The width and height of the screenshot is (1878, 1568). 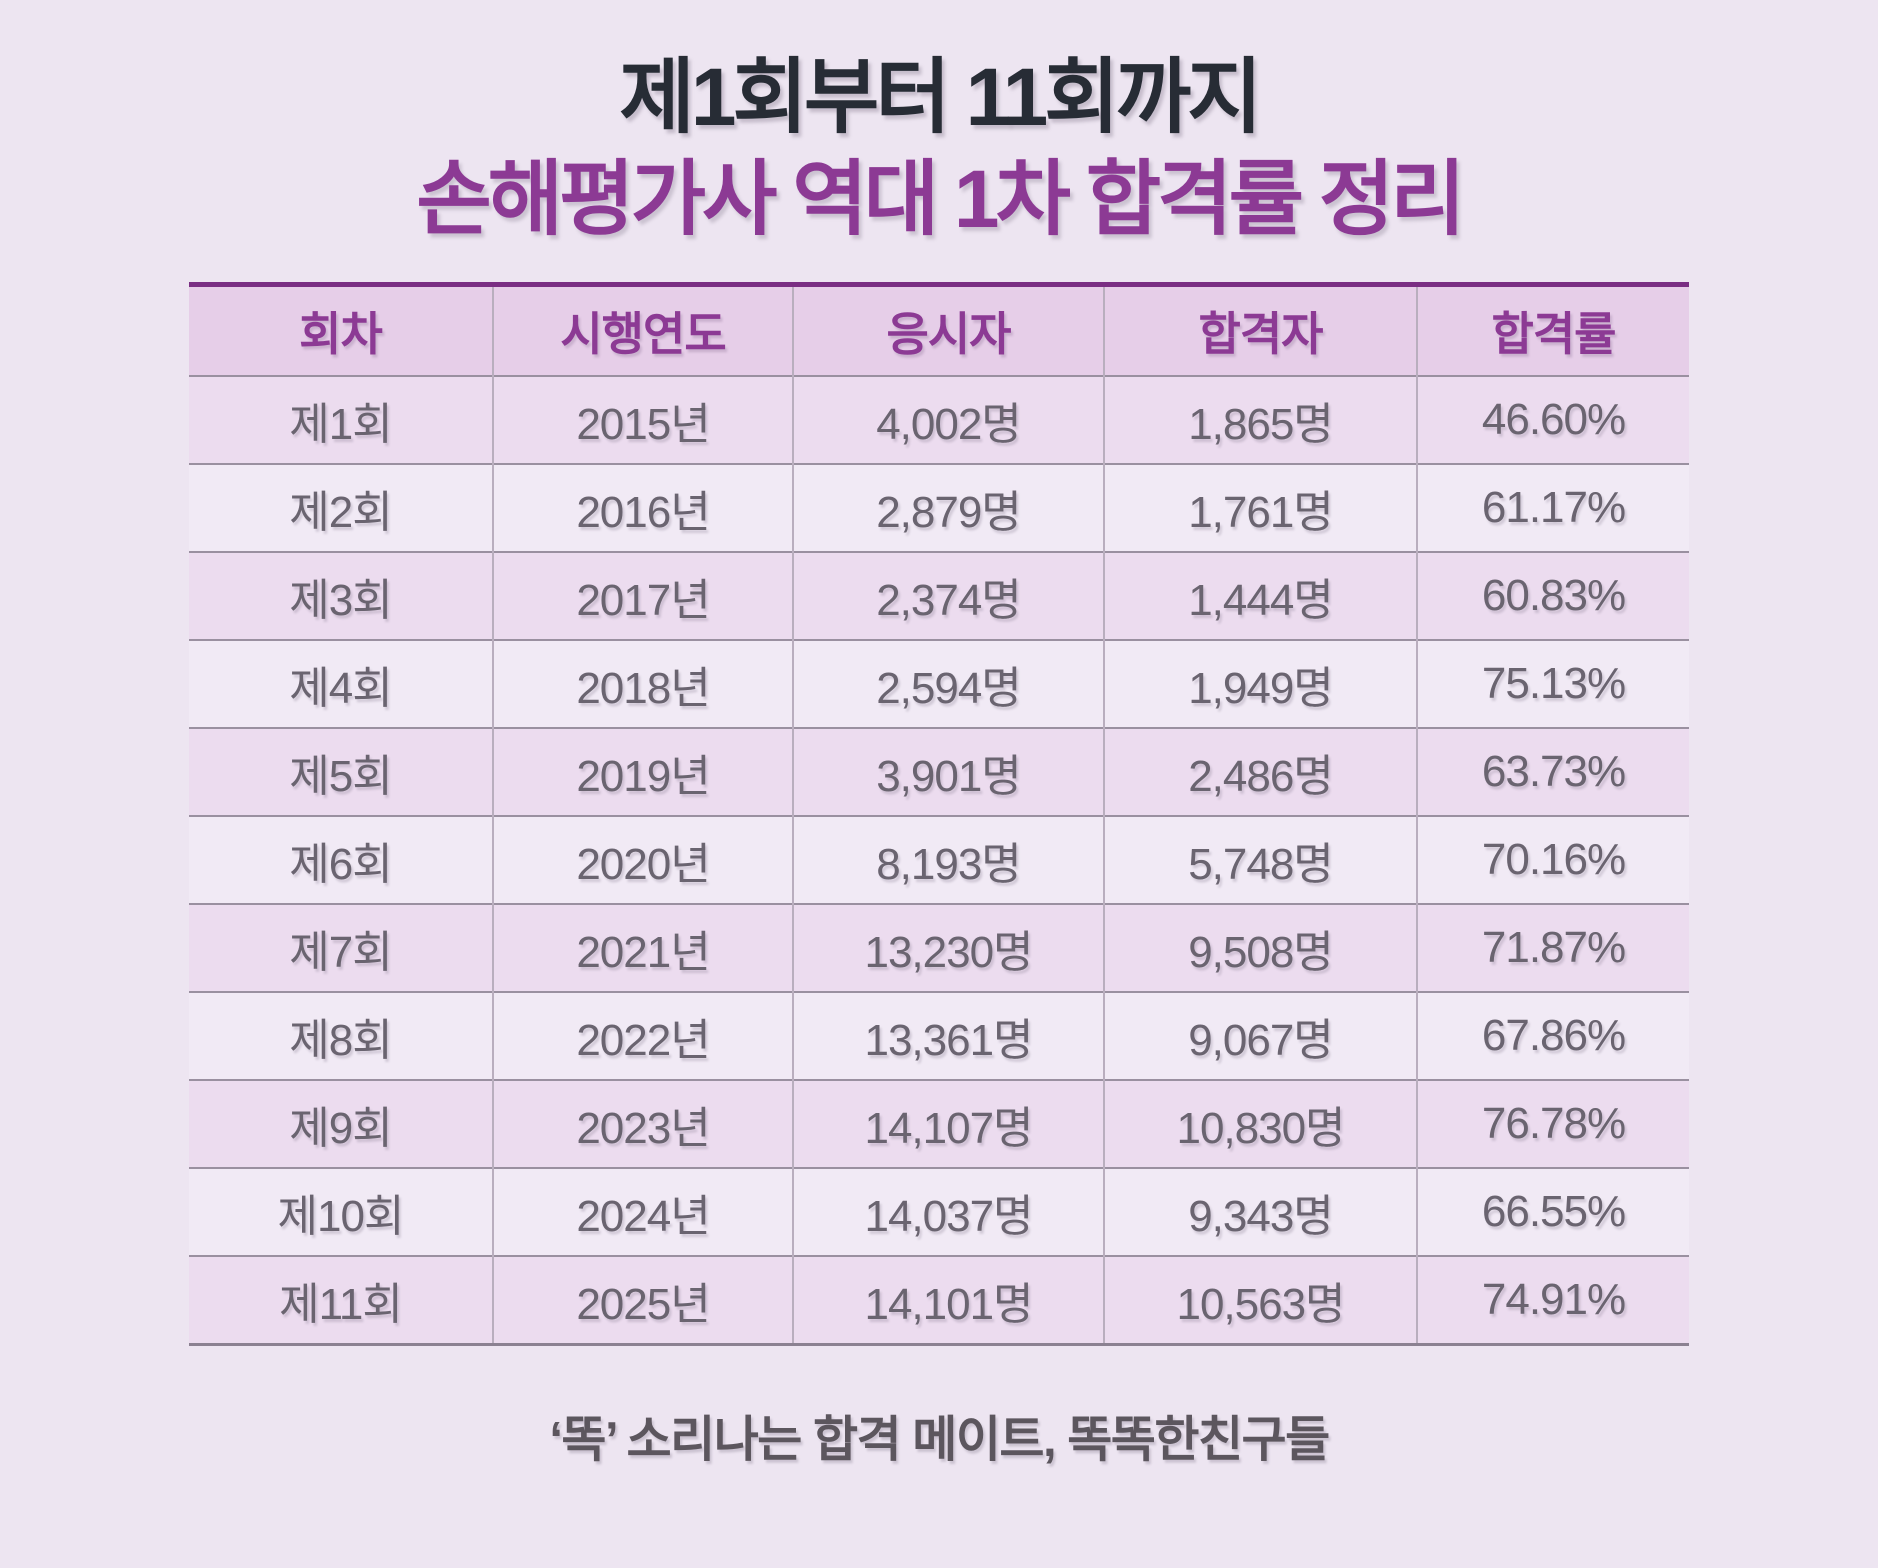 I want to click on table-row: 제4회 2018년 2,594명 1,949명 75.13%, so click(x=939, y=684).